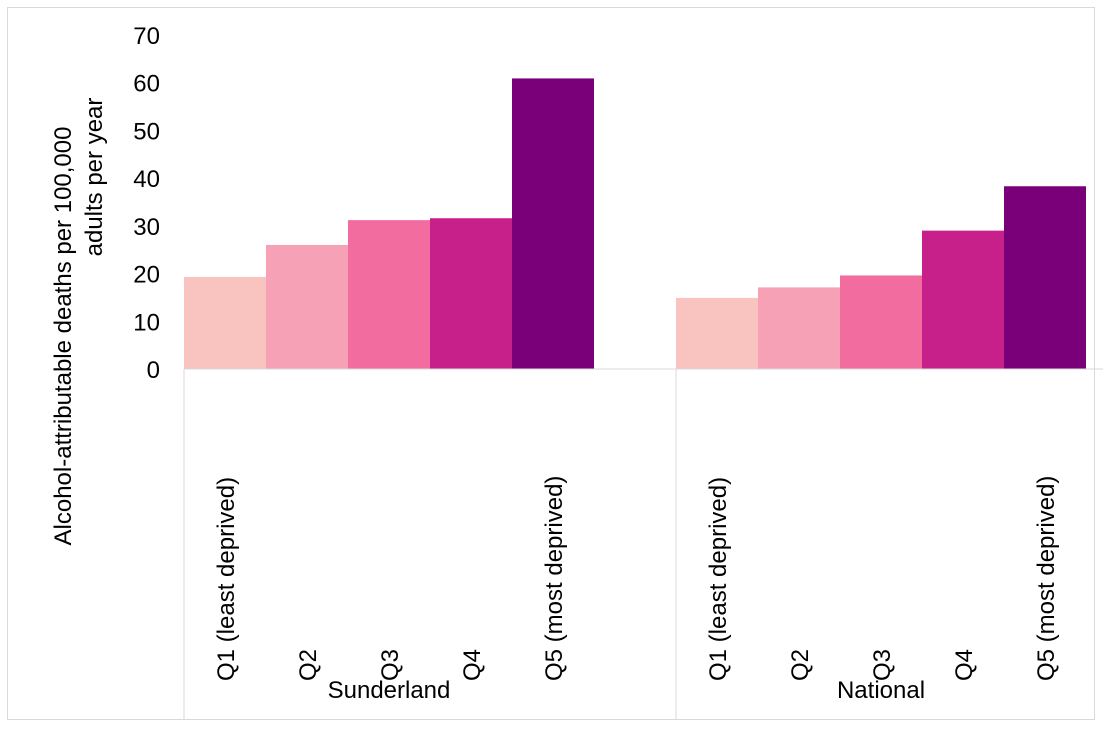  What do you see at coordinates (146, 36) in the screenshot?
I see `y-tick-label: 70` at bounding box center [146, 36].